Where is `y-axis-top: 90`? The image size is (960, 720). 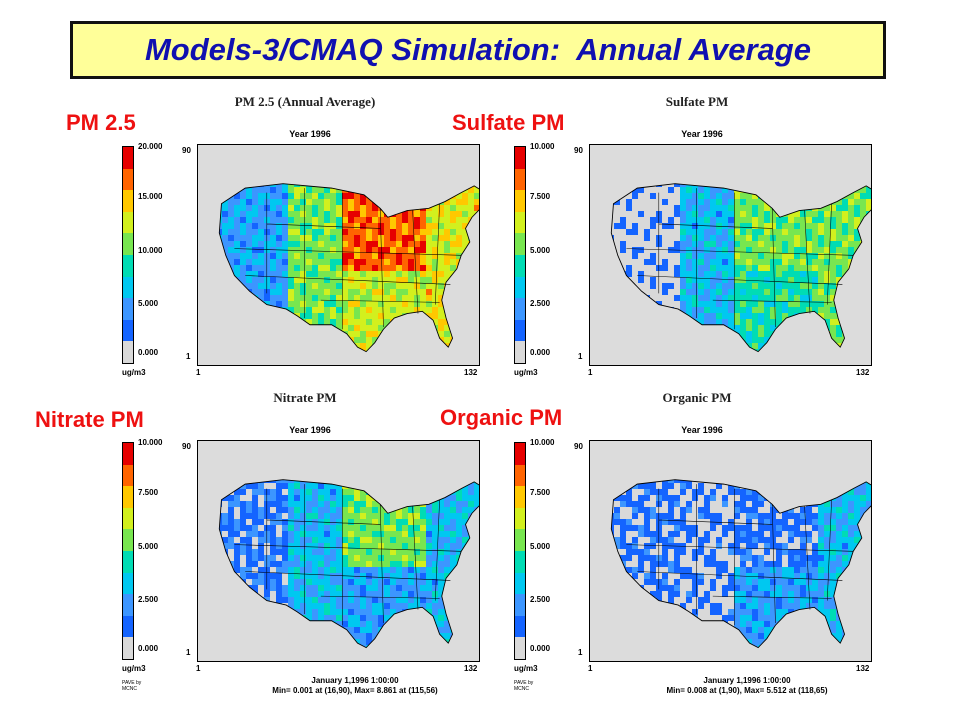
y-axis-top: 90 is located at coordinates (186, 150).